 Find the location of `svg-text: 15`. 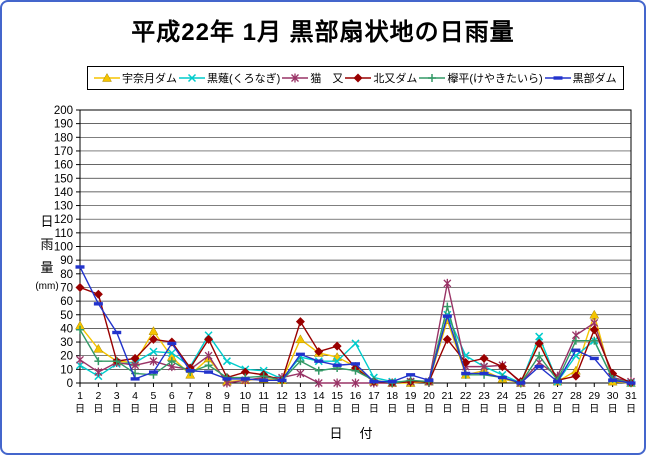

svg-text: 15 is located at coordinates (337, 396).